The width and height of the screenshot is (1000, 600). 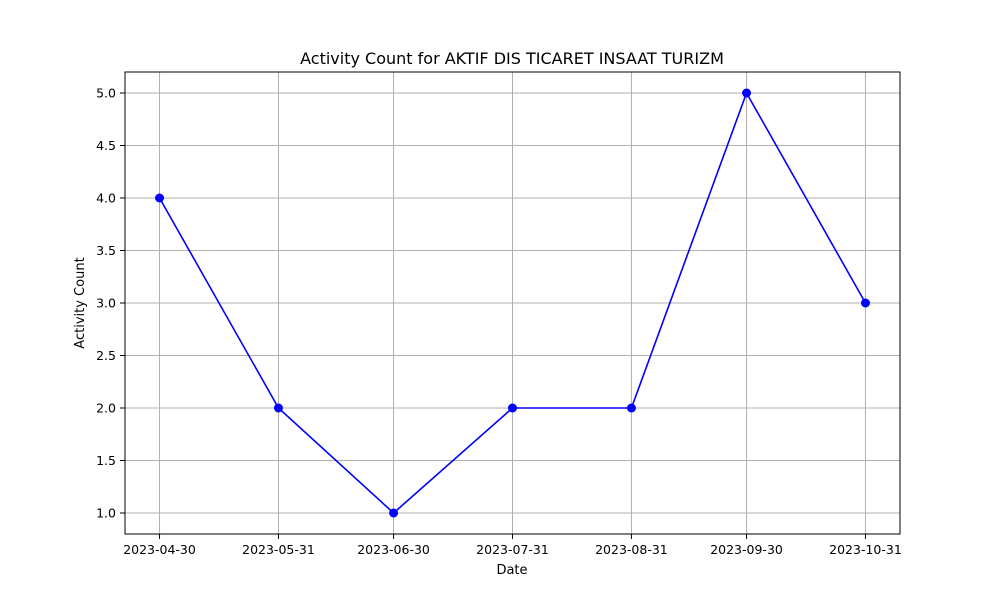 I want to click on x-tick-label: 2023-05-31, so click(x=278, y=549).